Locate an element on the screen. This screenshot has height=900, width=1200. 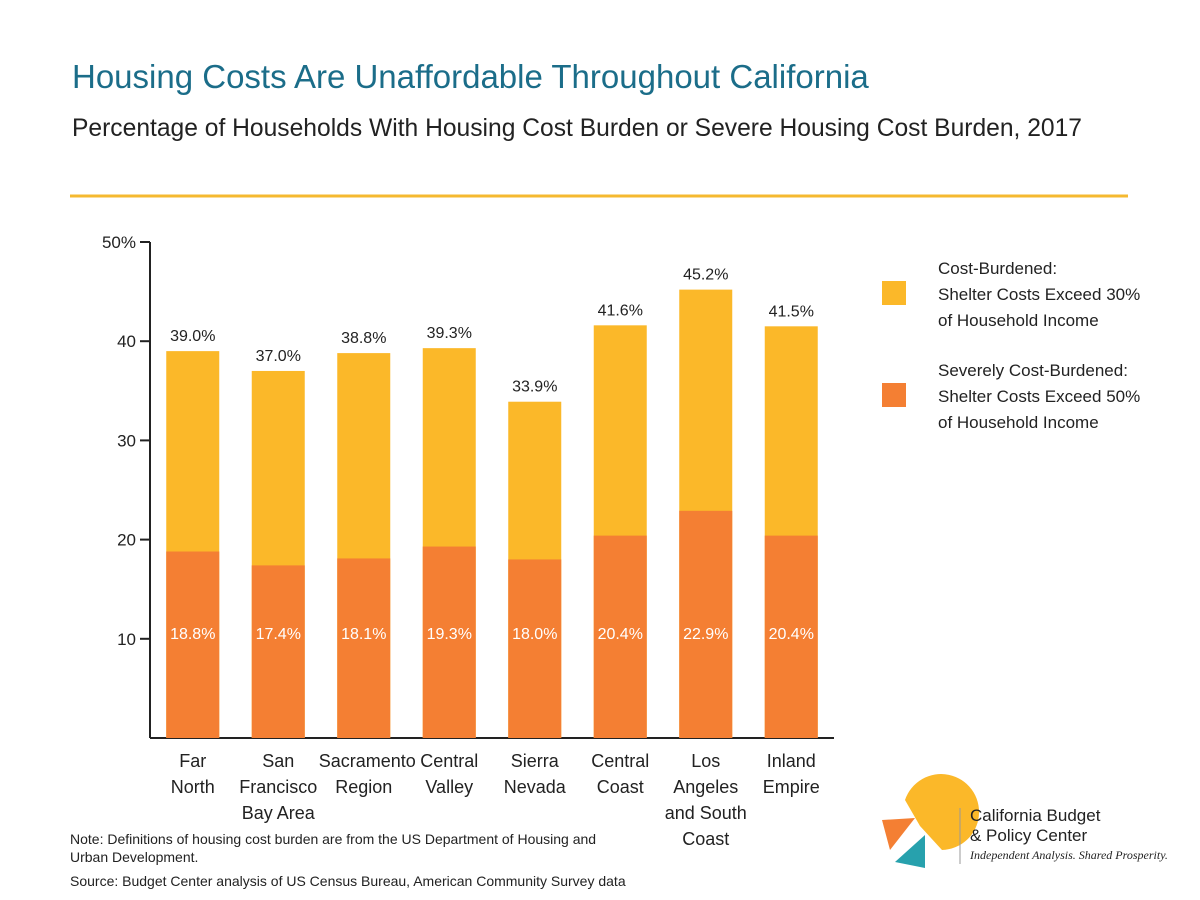
value-label: 37.0% is located at coordinates (278, 356).